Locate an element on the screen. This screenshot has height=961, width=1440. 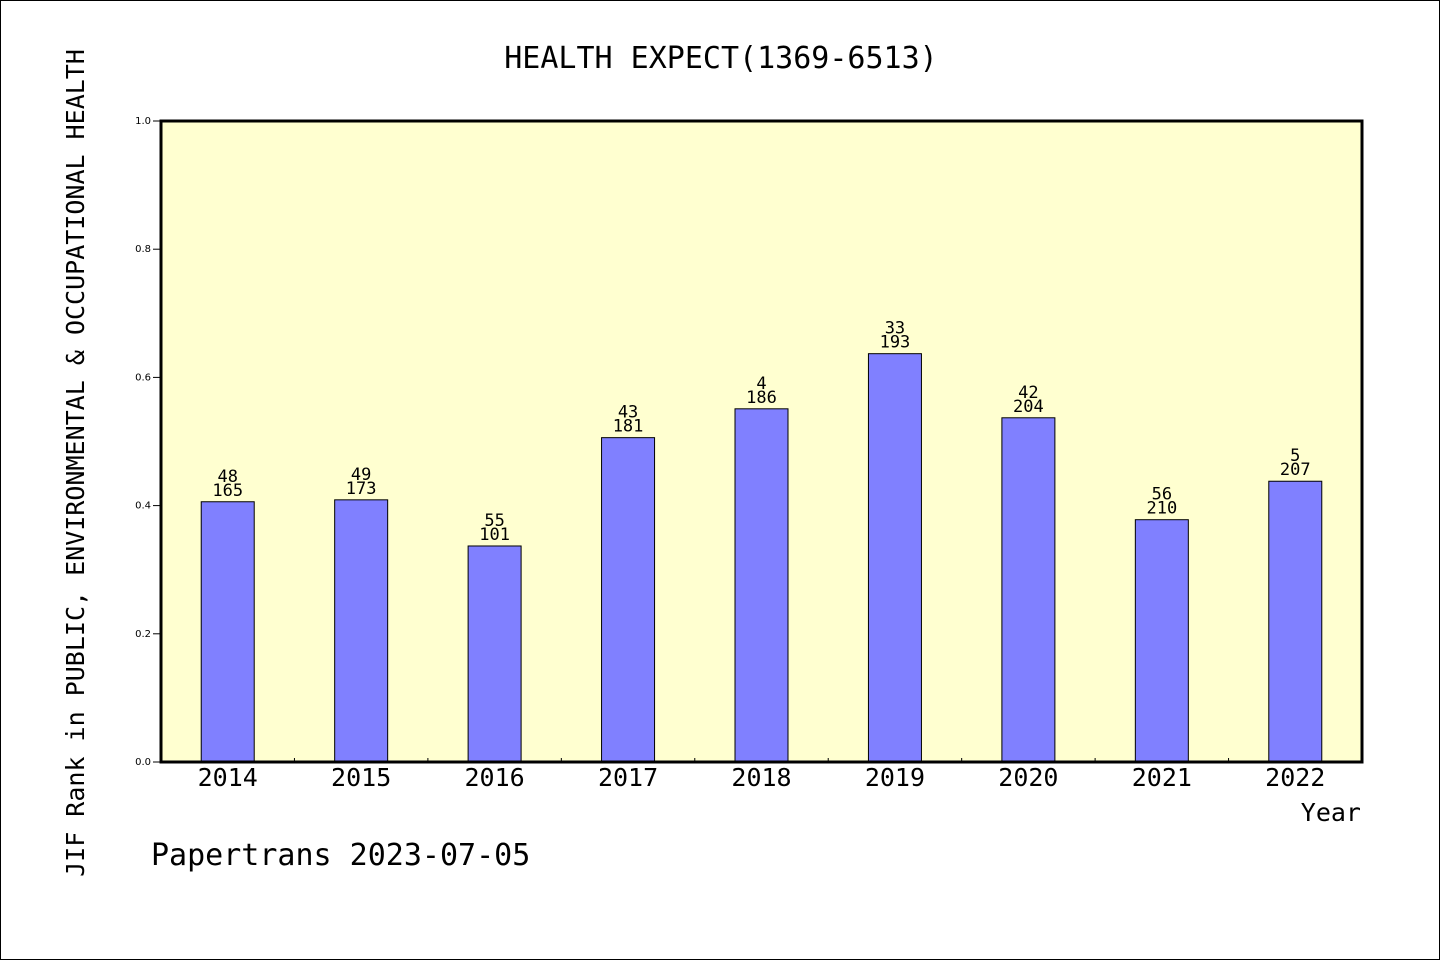
bar-label-bottom: 165 is located at coordinates (227, 491).